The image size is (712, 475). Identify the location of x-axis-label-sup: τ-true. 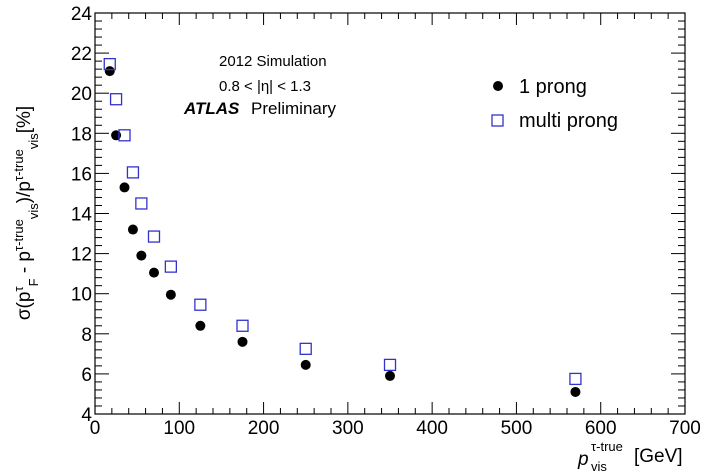
(607, 446).